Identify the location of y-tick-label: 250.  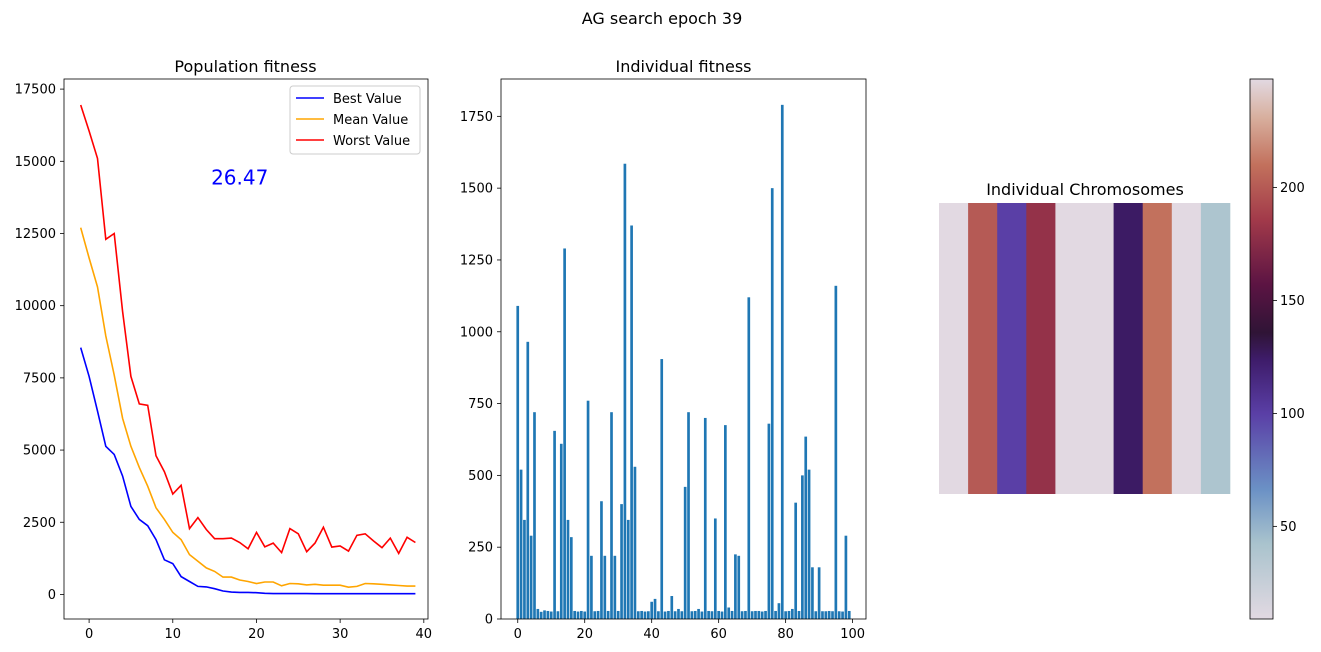
(480, 548).